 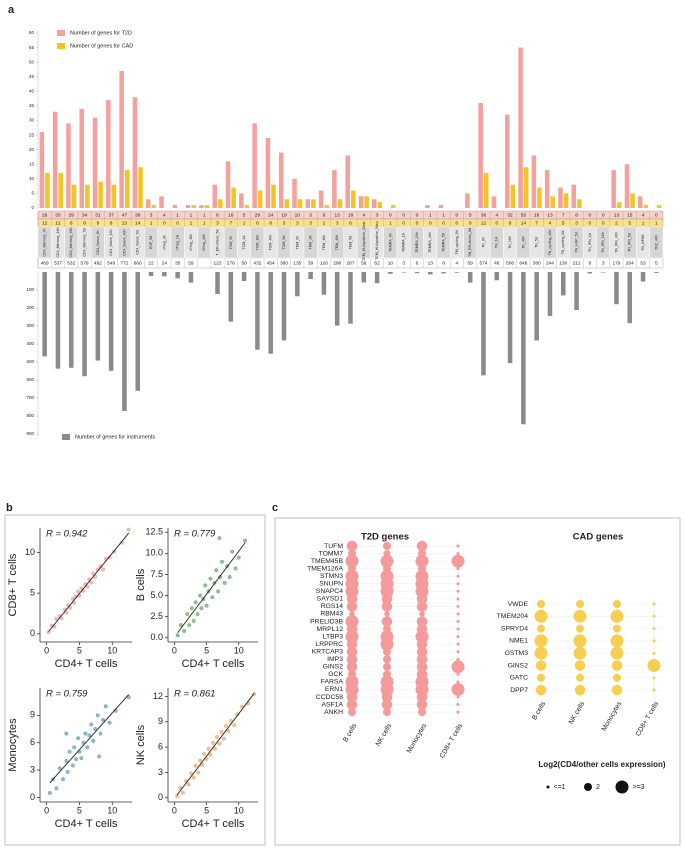 What do you see at coordinates (510, 215) in the screenshot?
I see `value-label: 32` at bounding box center [510, 215].